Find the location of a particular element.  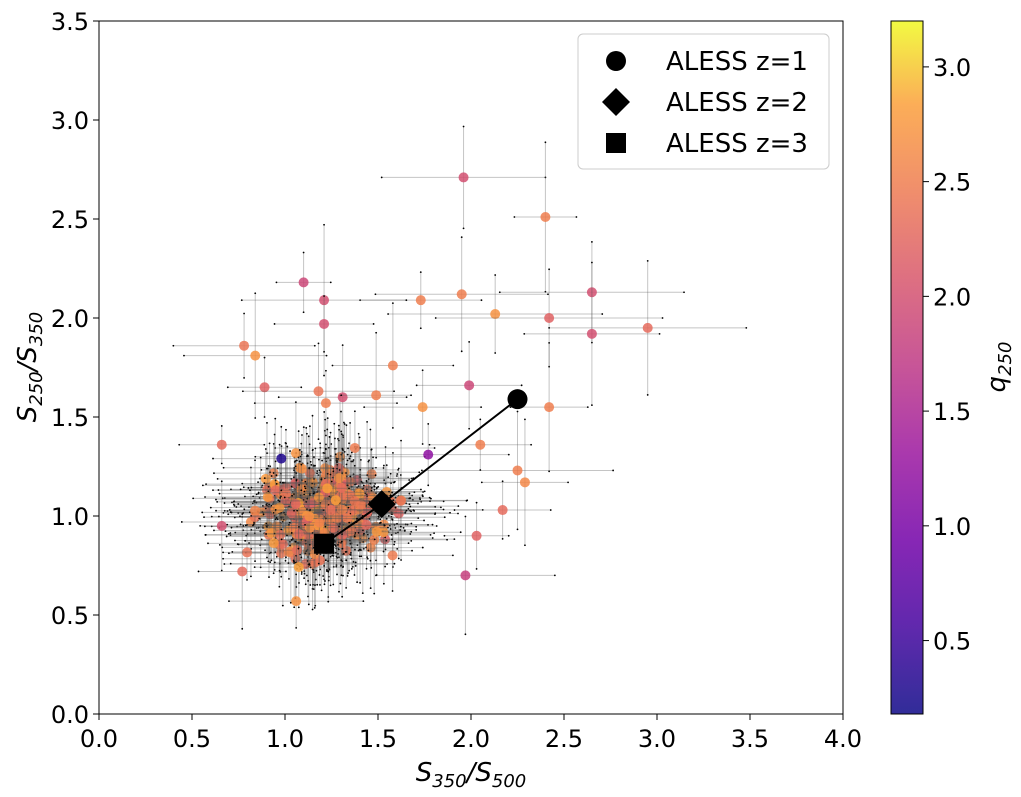

colorbar-tick-label: 2.0 is located at coordinates (952, 297).